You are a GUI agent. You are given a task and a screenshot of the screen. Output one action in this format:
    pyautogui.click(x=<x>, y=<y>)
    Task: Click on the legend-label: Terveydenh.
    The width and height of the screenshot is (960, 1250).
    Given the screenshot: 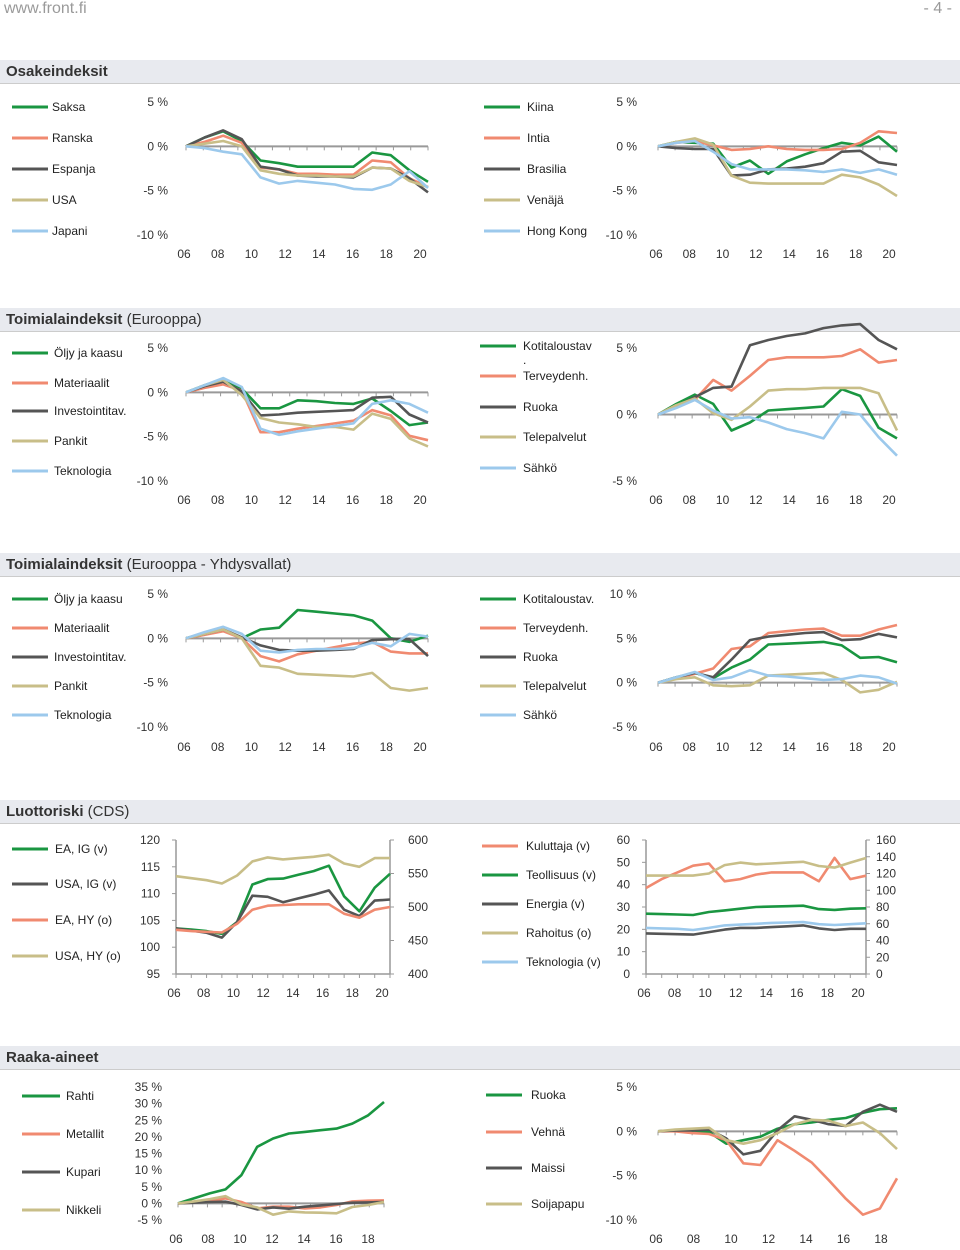 What is the action you would take?
    pyautogui.click(x=555, y=628)
    